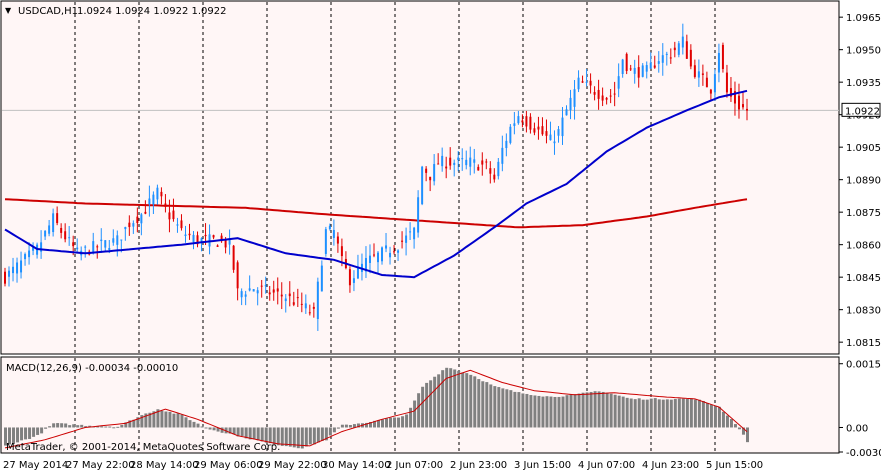 Image resolution: width=881 pixels, height=472 pixels. I want to click on time-tick-label: 30 May 14:00, so click(356, 465).